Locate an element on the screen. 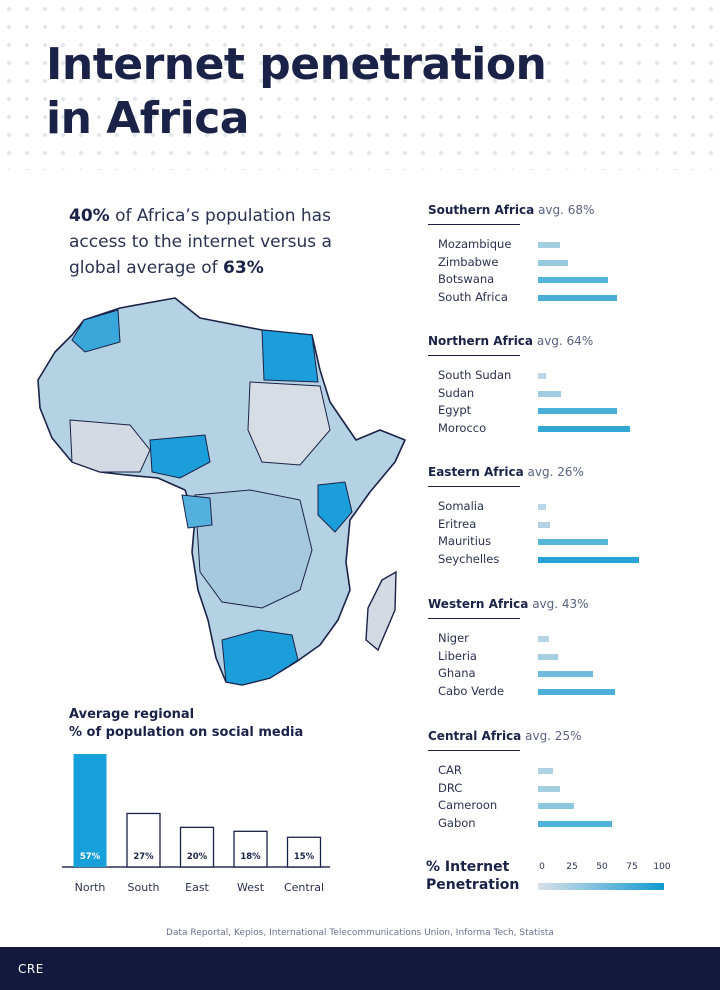 Image resolution: width=720 pixels, height=990 pixels. country-row: Gabon is located at coordinates (574, 825).